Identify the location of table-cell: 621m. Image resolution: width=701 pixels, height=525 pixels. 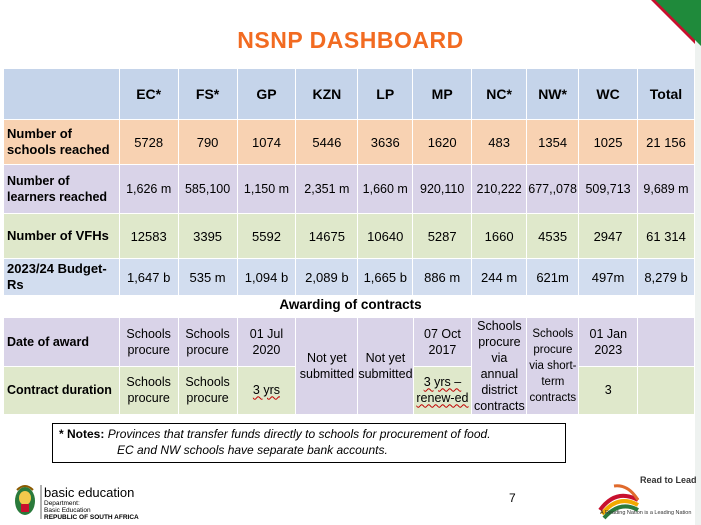
(553, 277).